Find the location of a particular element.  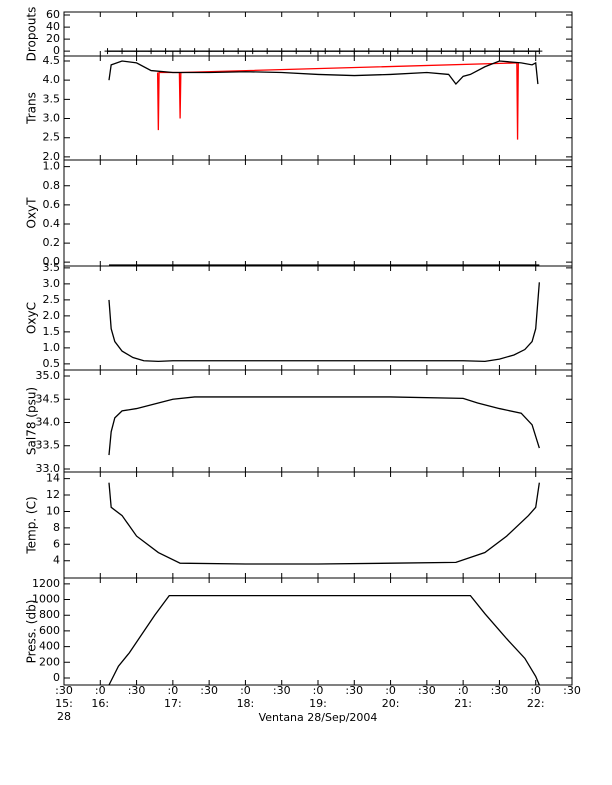

y-tick-label: 4.5 is located at coordinates (52, 60).